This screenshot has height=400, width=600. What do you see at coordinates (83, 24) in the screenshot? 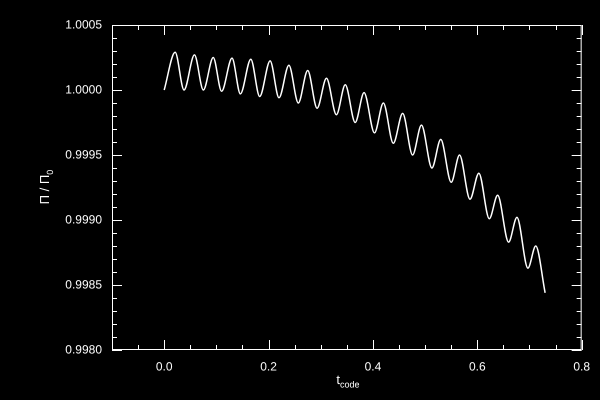
I see `y-tick-label: 1.0005` at bounding box center [83, 24].